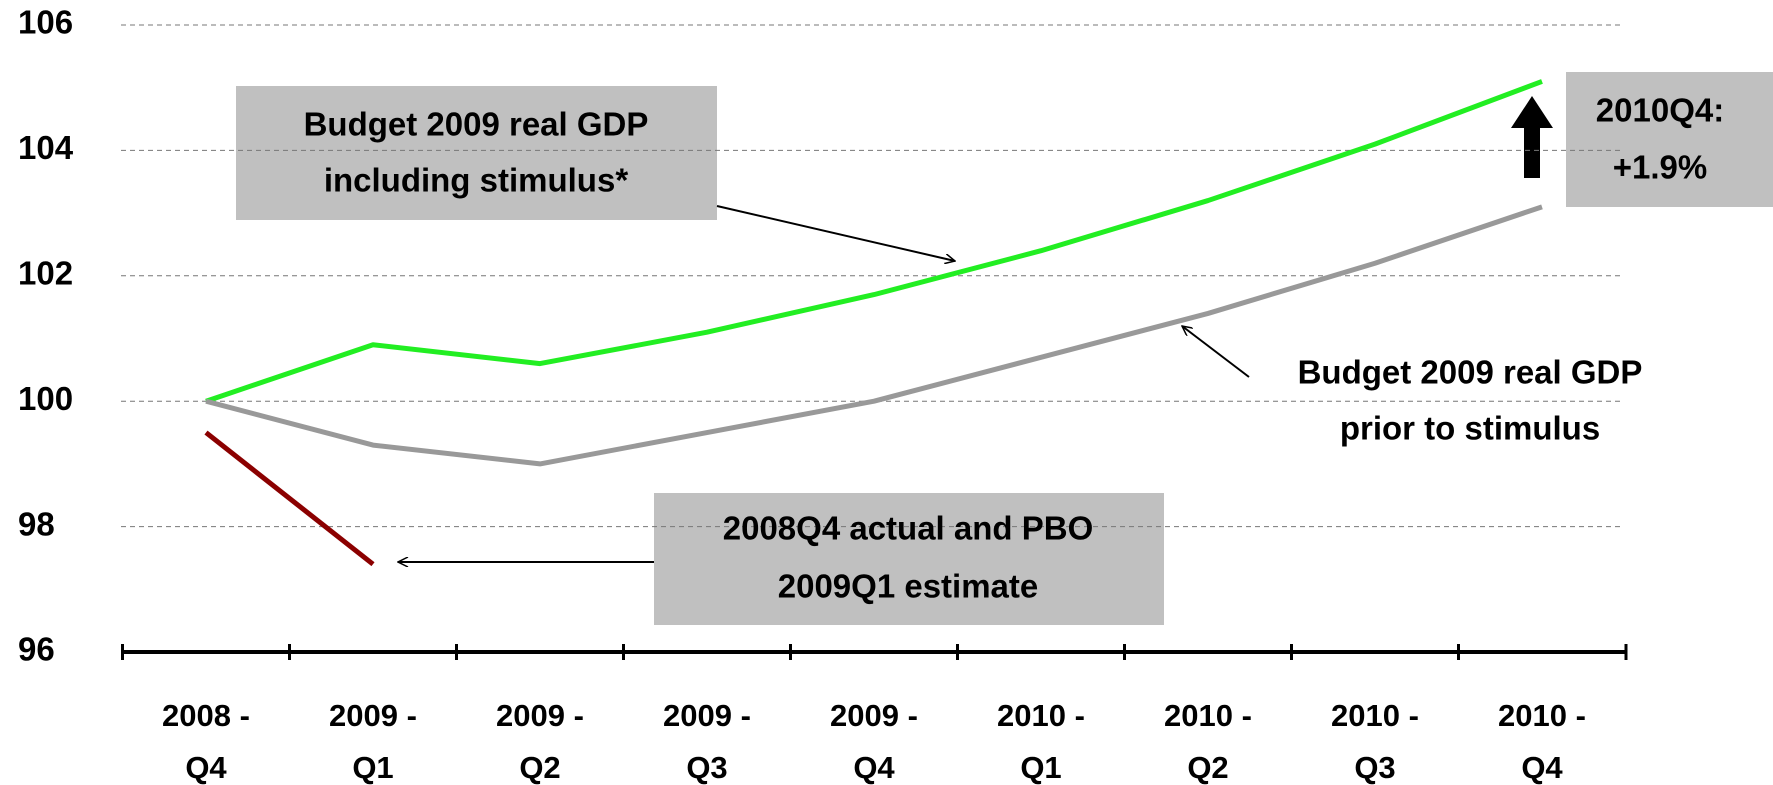  What do you see at coordinates (1208, 741) in the screenshot?
I see `x-tick-label: 2010 - Q2` at bounding box center [1208, 741].